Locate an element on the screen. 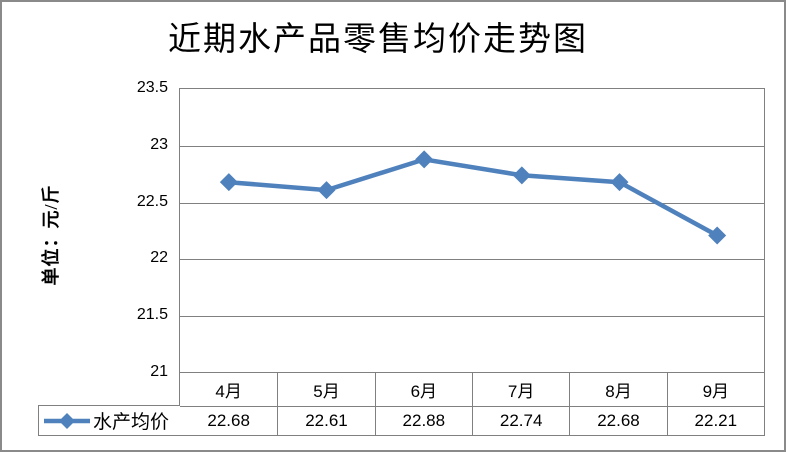 The width and height of the screenshot is (786, 452). month-header-cell: 5月 is located at coordinates (325, 389).